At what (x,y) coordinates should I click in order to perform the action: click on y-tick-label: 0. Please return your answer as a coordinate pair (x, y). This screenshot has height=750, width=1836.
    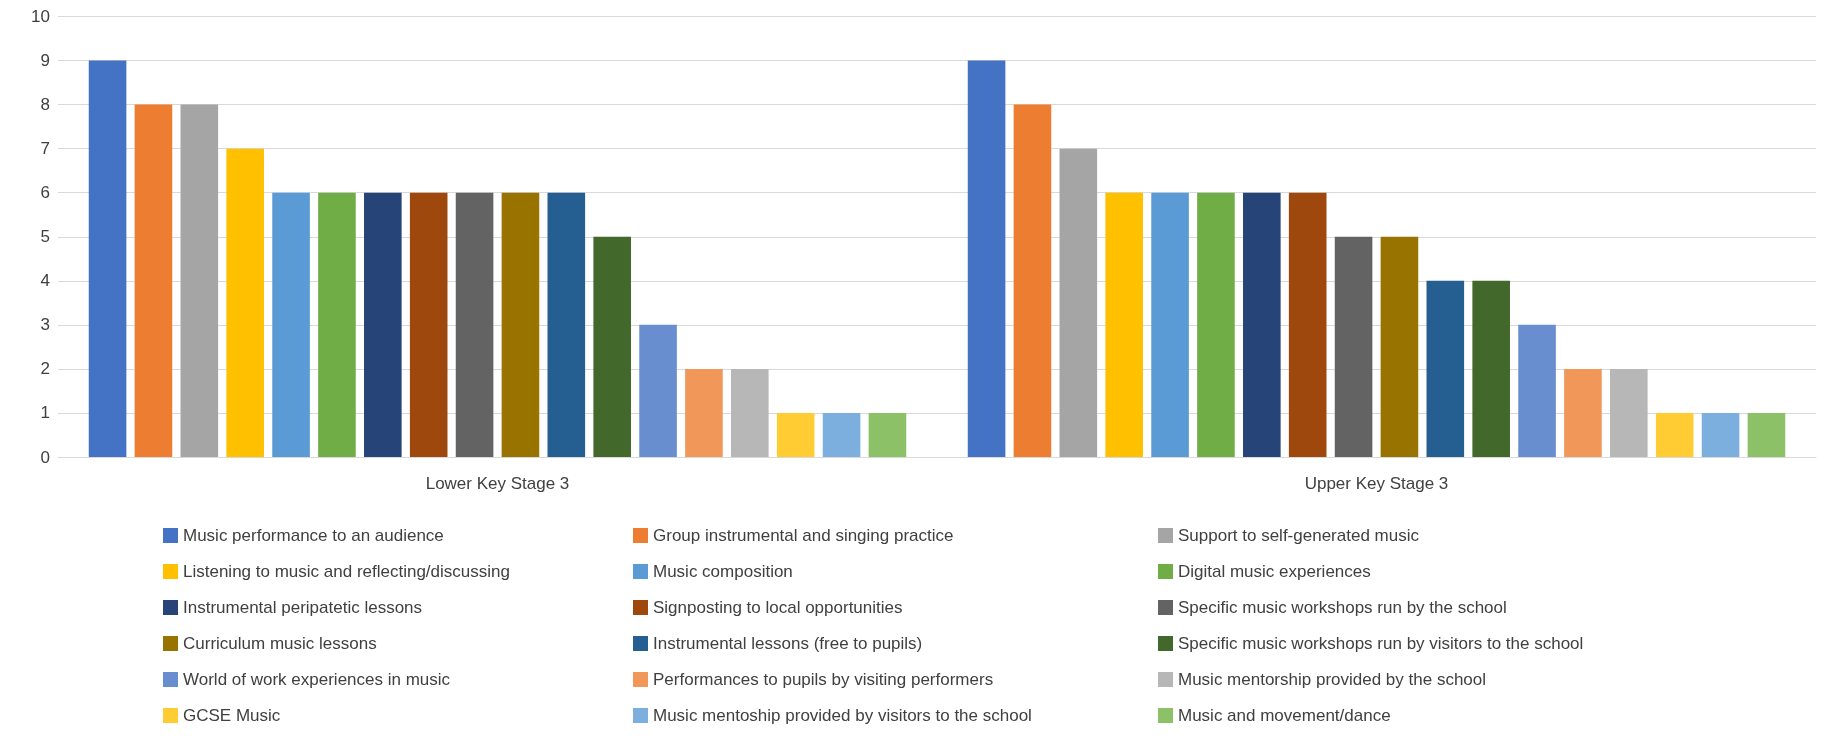
    Looking at the image, I should click on (45, 457).